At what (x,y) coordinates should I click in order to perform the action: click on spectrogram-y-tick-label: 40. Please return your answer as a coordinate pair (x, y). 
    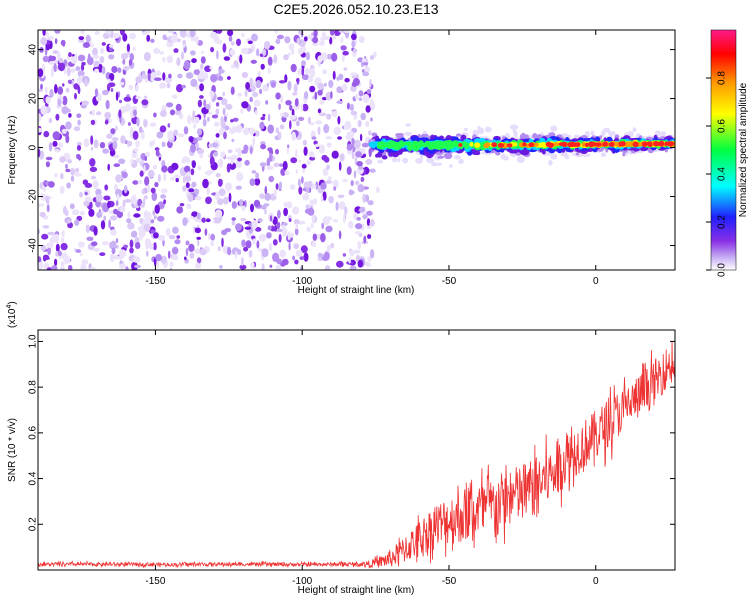
    Looking at the image, I should click on (33, 50).